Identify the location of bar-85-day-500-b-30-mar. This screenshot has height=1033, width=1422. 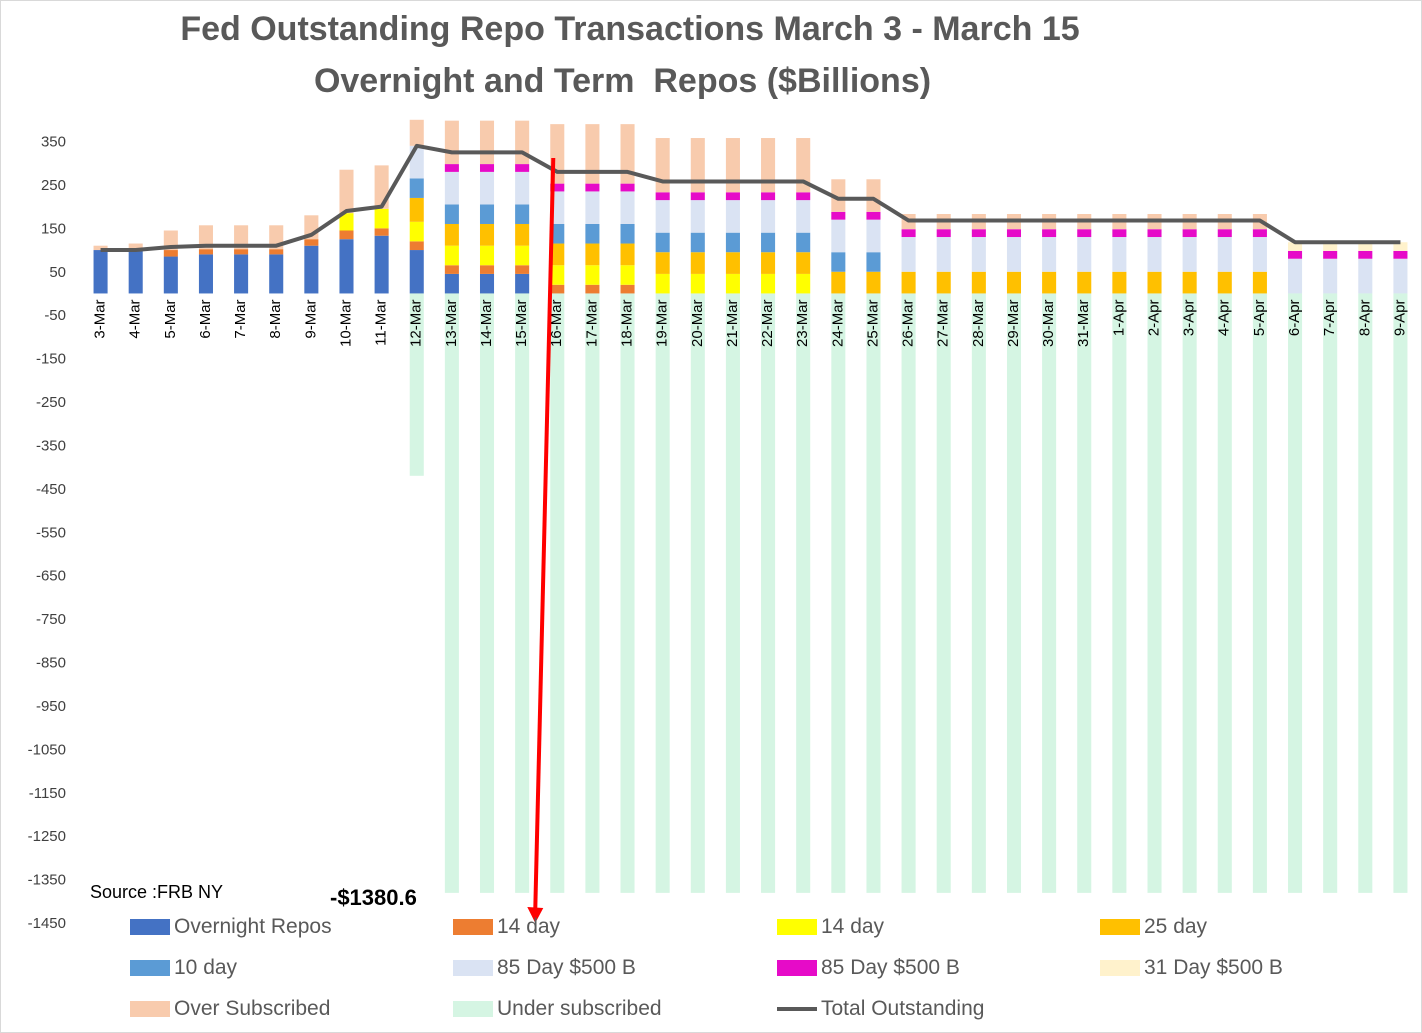
(1049, 254).